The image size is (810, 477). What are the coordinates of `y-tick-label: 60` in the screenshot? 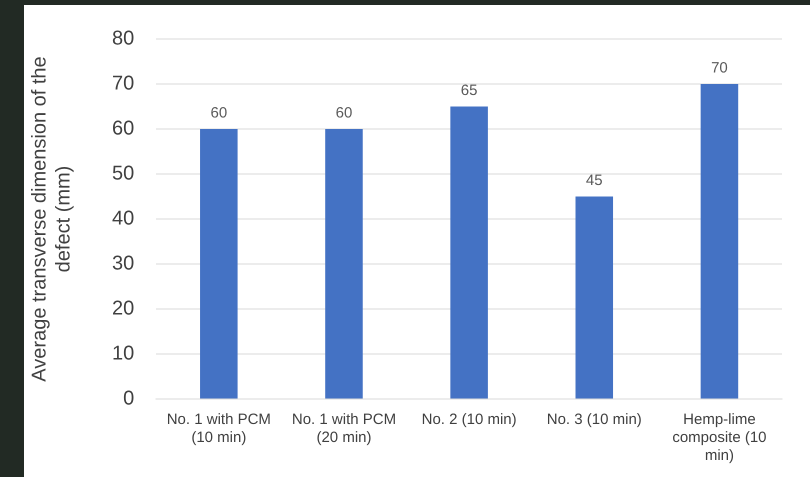 It's located at (123, 129).